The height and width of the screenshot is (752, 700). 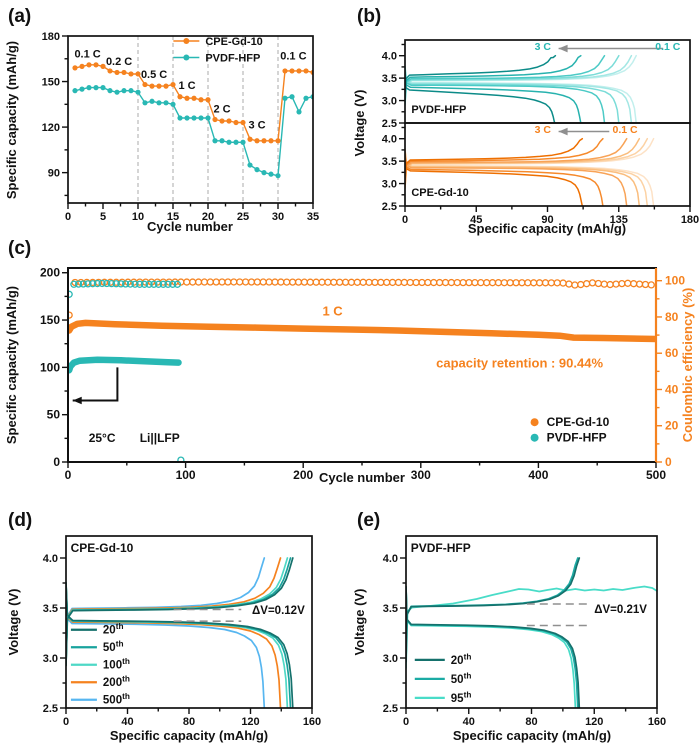 I want to click on svg-text: 50, so click(x=54, y=415).